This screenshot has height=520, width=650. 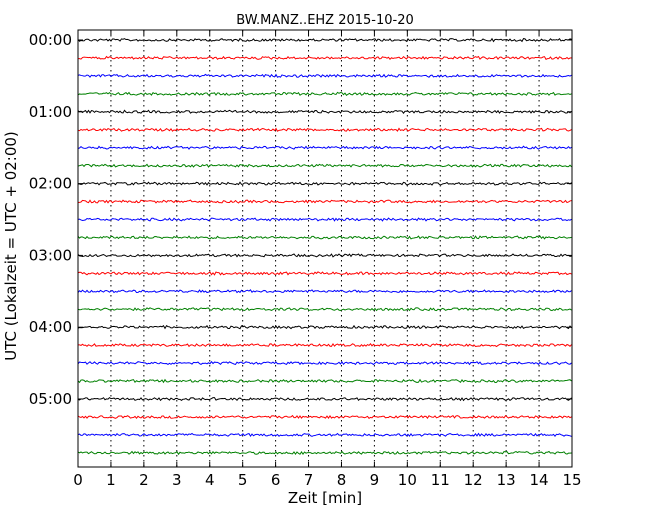 I want to click on x-tick-label: 10, so click(x=407, y=480).